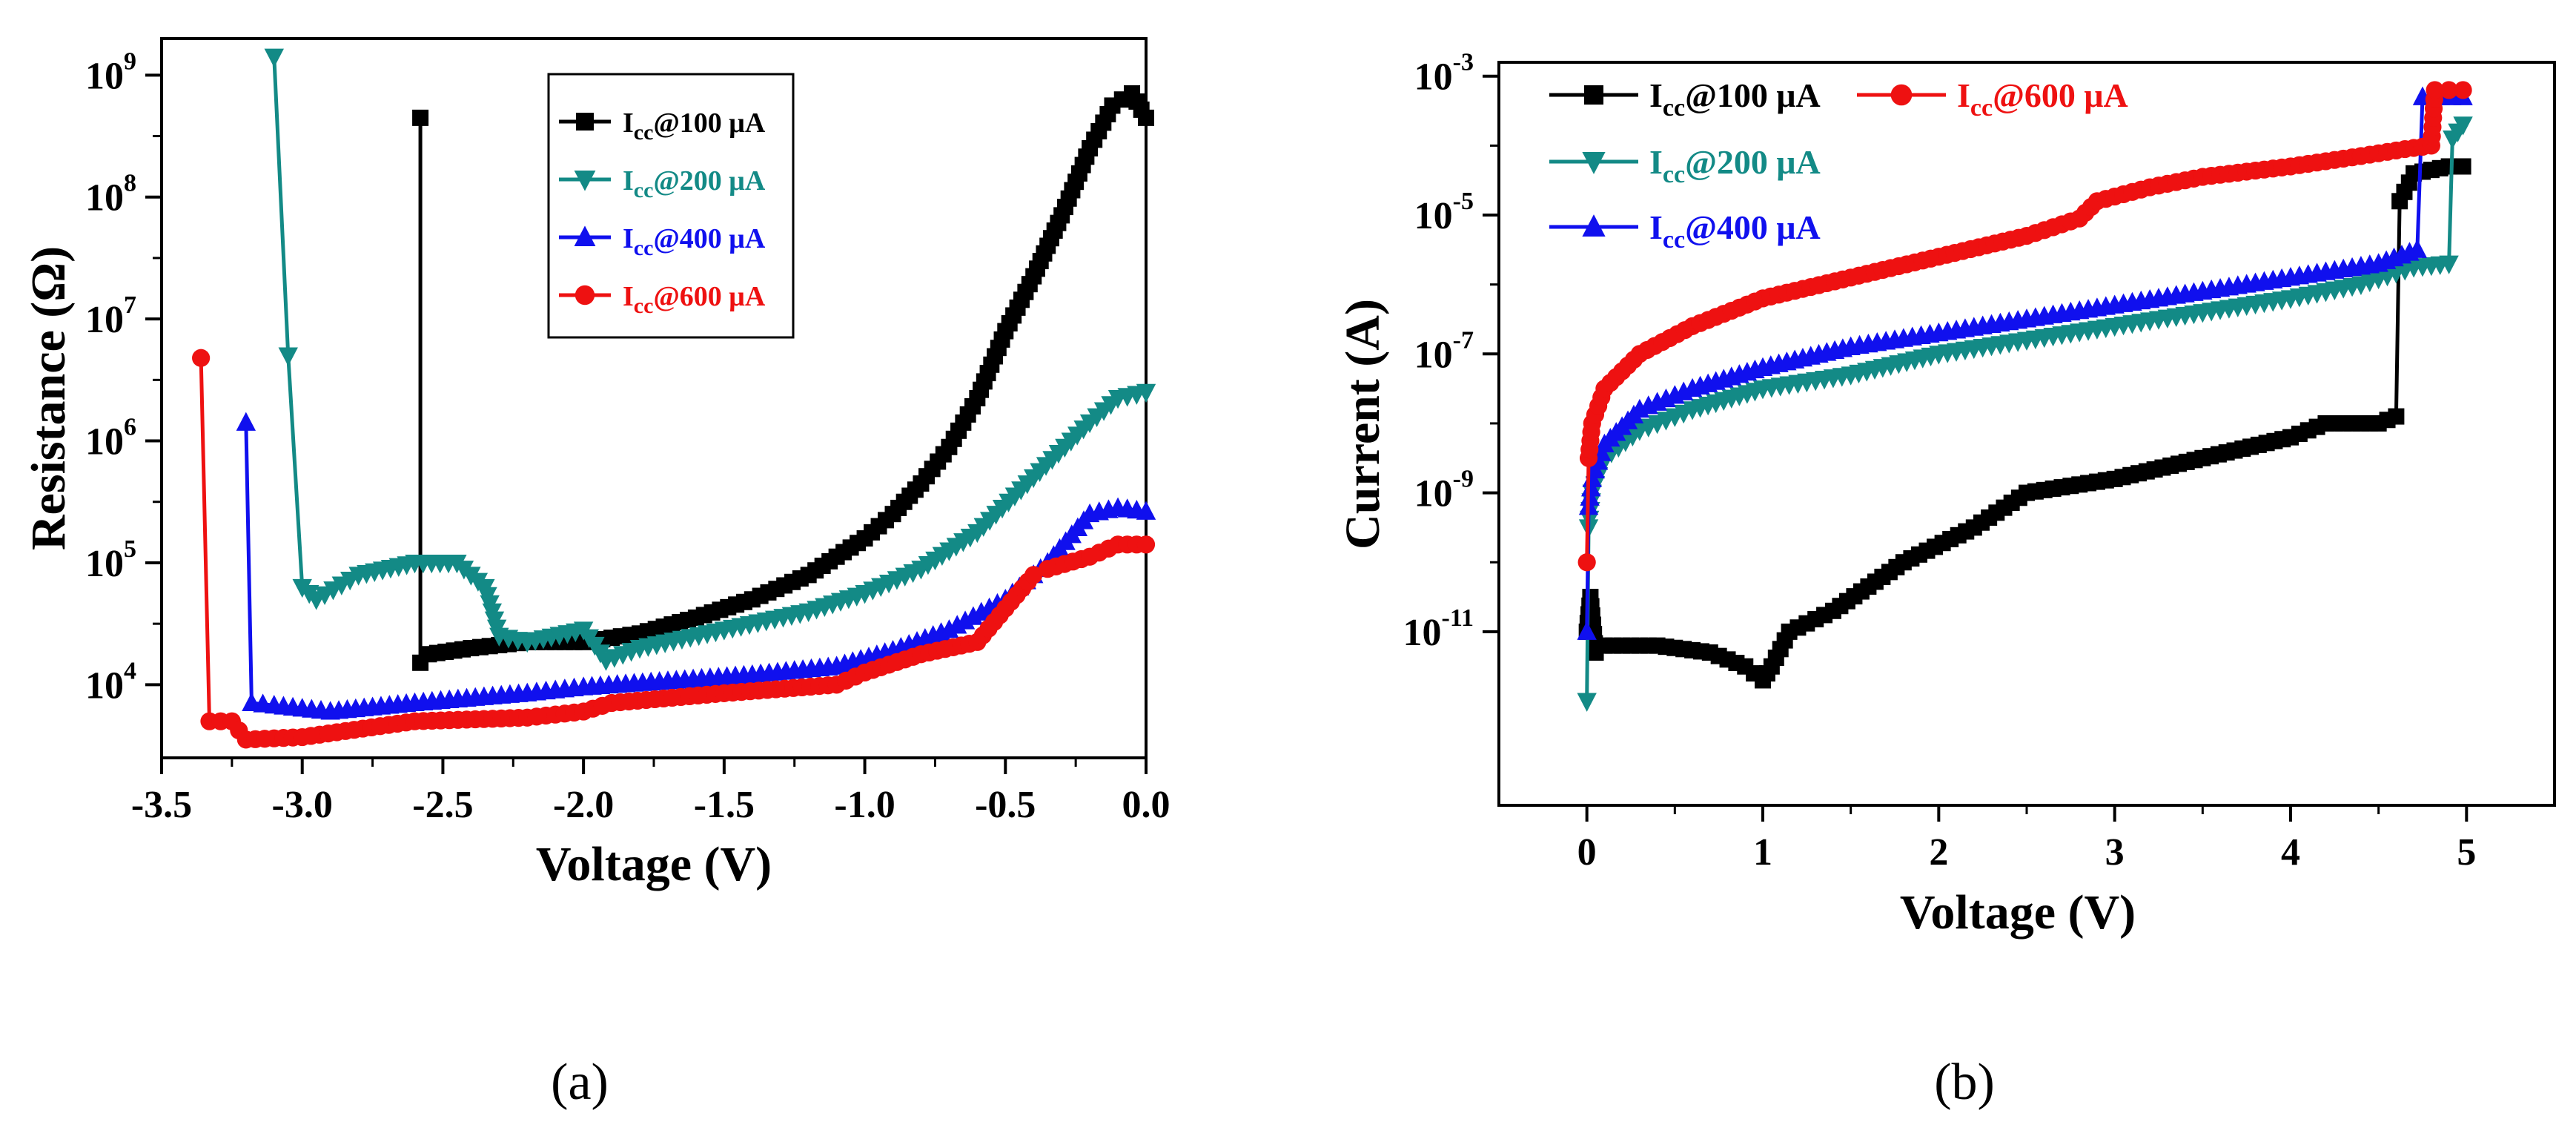 The image size is (2576, 1139). I want to click on x-tick-label: -1.0, so click(864, 805).